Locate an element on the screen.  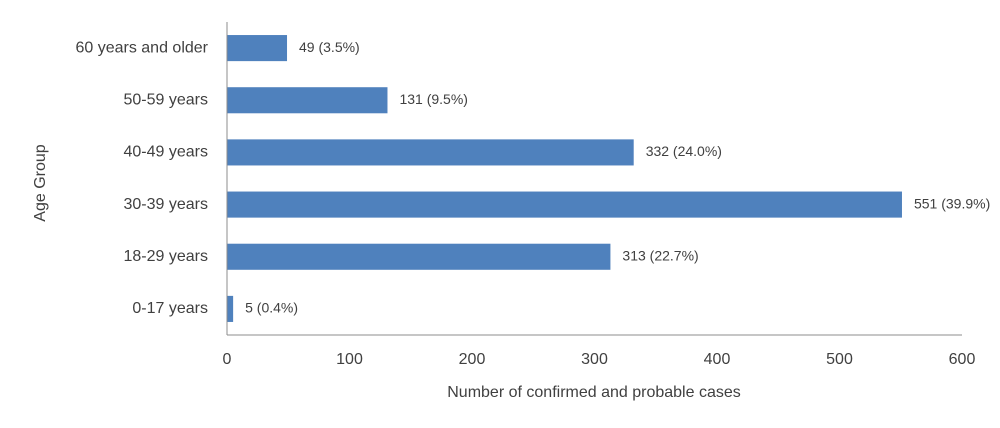
x-tick-label: 600 is located at coordinates (962, 359).